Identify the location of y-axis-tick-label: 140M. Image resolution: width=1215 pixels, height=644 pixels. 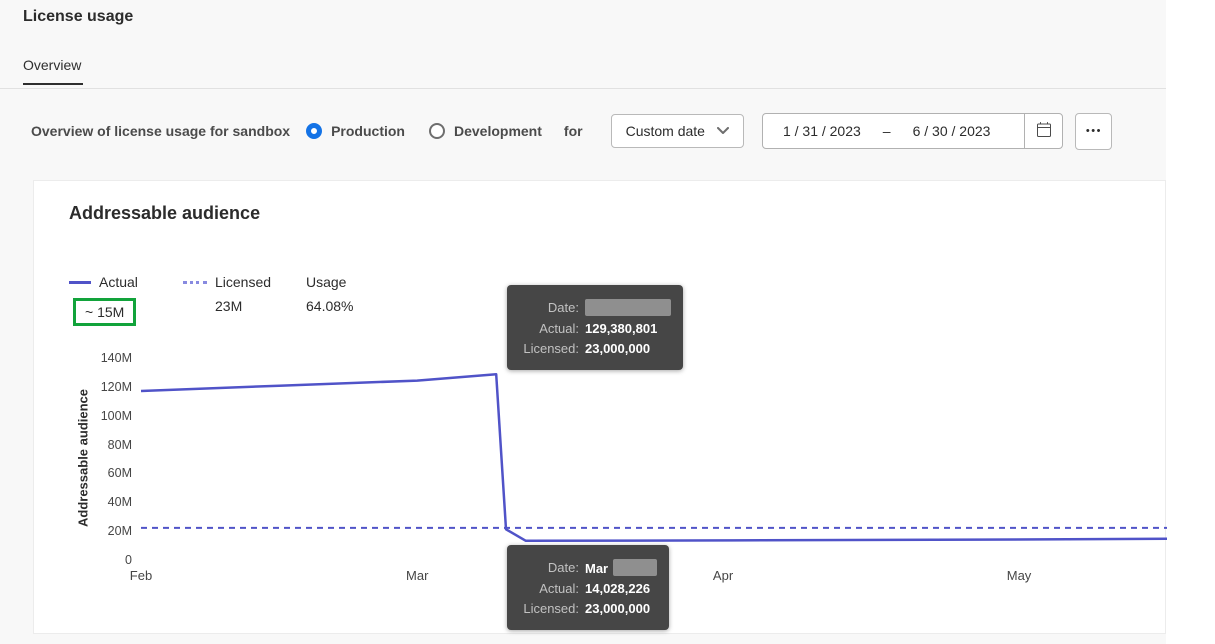
(116, 358).